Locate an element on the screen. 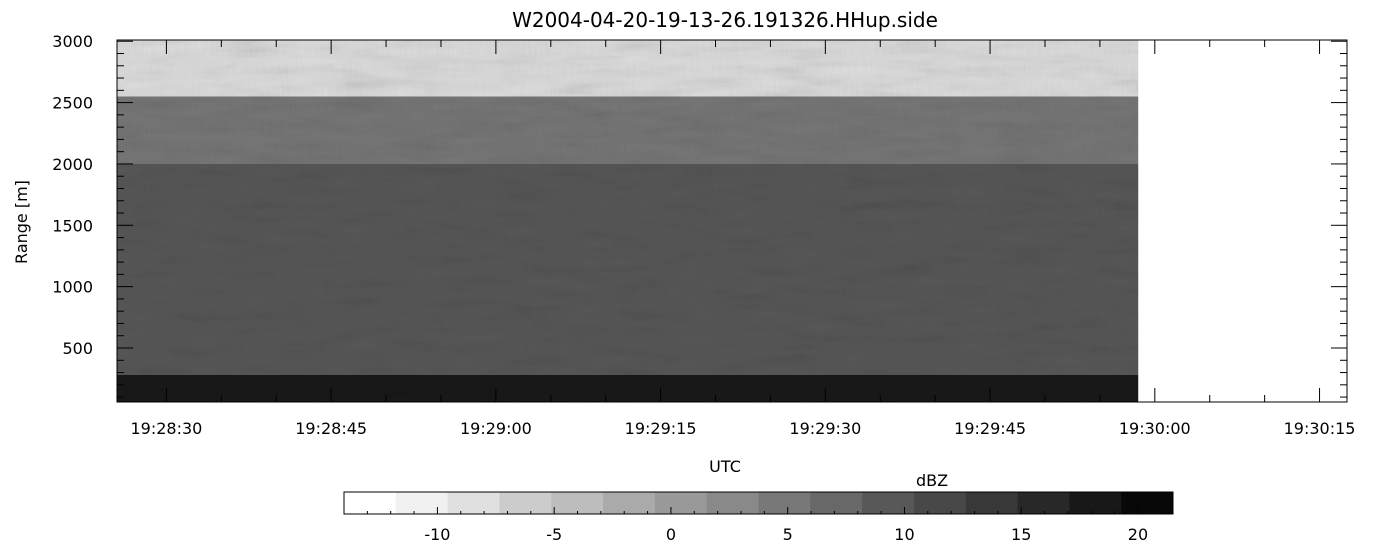 Image resolution: width=1373 pixels, height=546 pixels. x-tick-label: 19:30:00 is located at coordinates (1155, 428).